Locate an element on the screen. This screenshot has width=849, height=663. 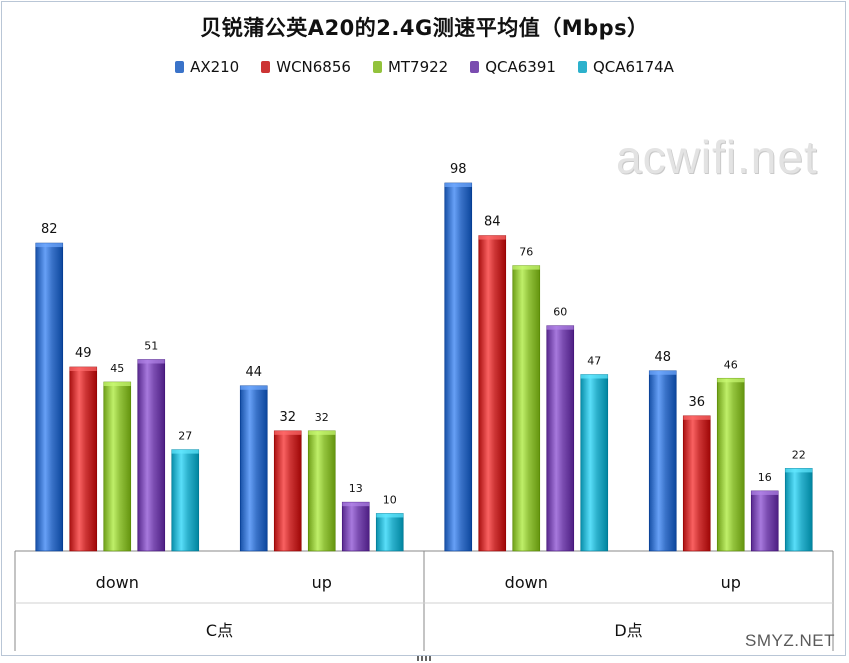
bar-mt7922-down-C点 is located at coordinates (117, 466).